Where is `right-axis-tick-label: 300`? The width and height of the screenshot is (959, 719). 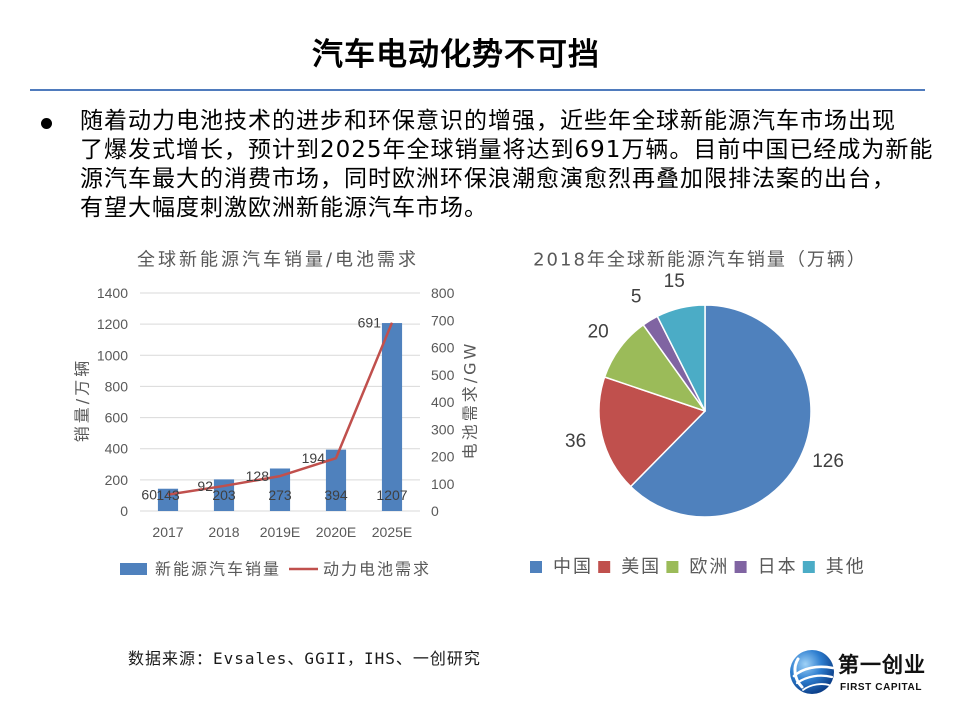
right-axis-tick-label: 300 is located at coordinates (443, 429).